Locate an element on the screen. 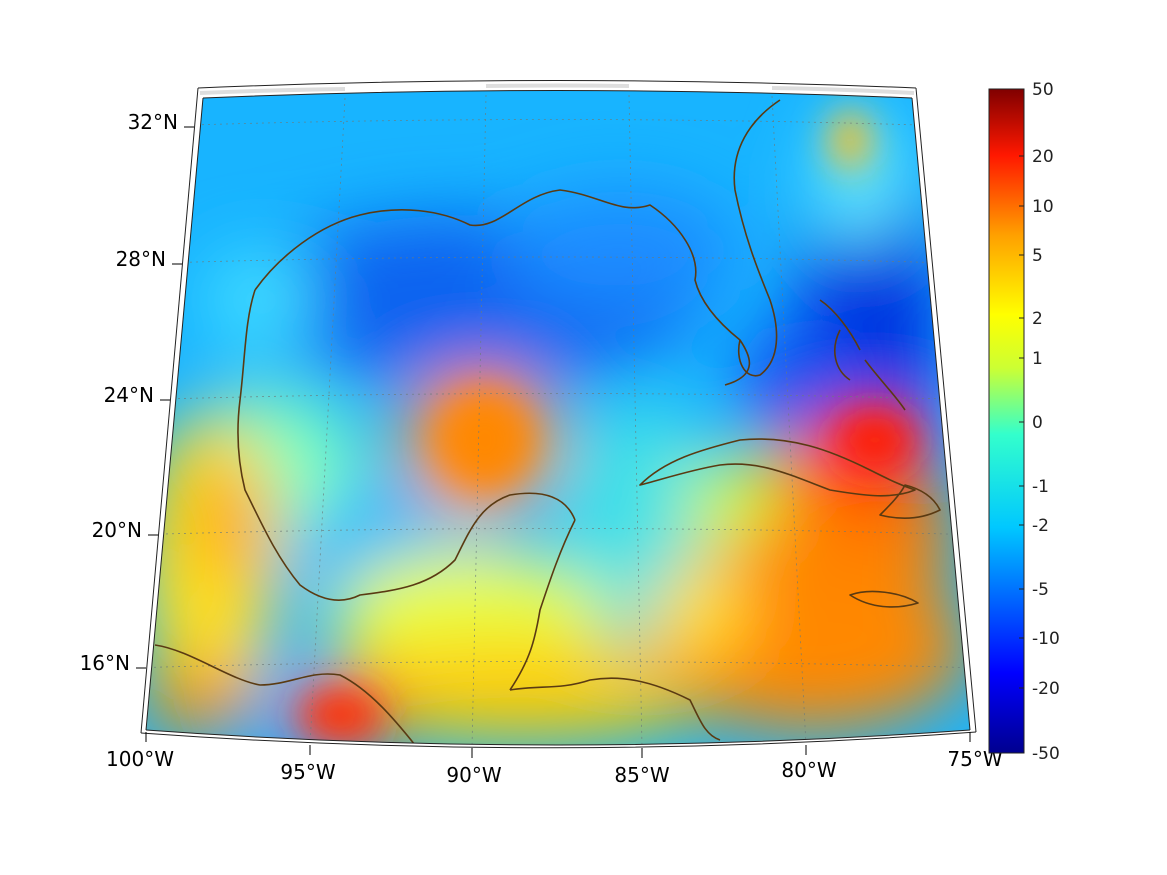  colorbar-label-neg1: -1 is located at coordinates (1040, 487).